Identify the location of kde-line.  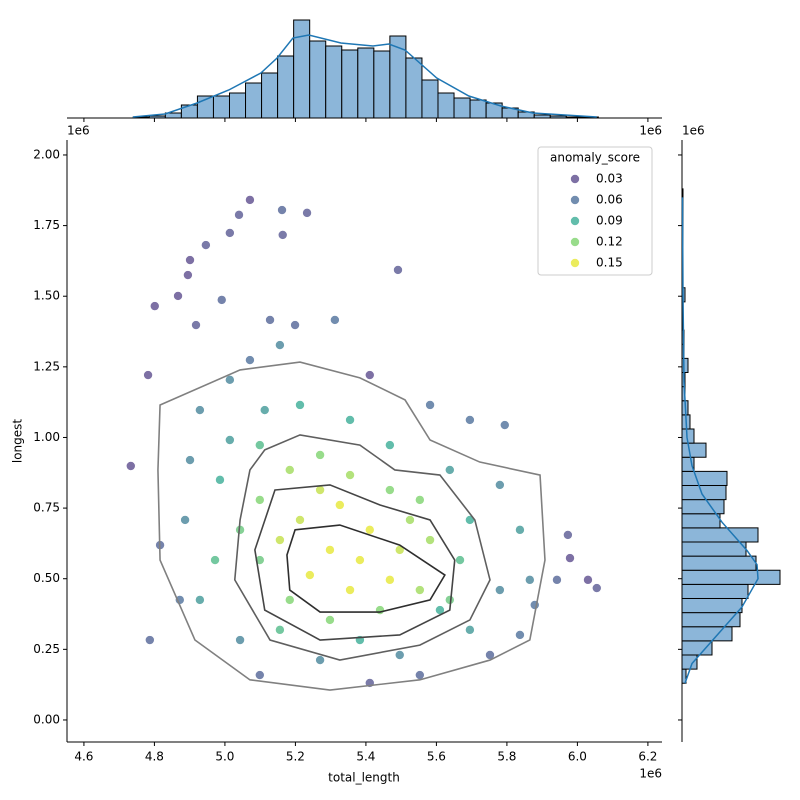
(720, 440).